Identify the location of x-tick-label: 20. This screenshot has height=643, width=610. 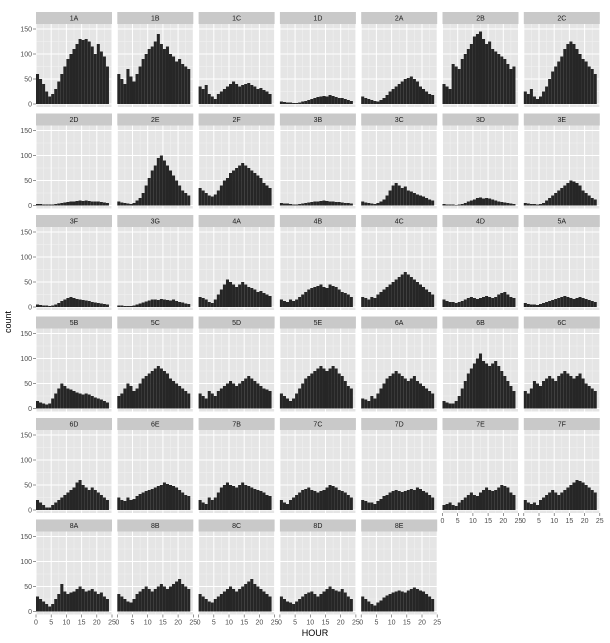
(503, 521).